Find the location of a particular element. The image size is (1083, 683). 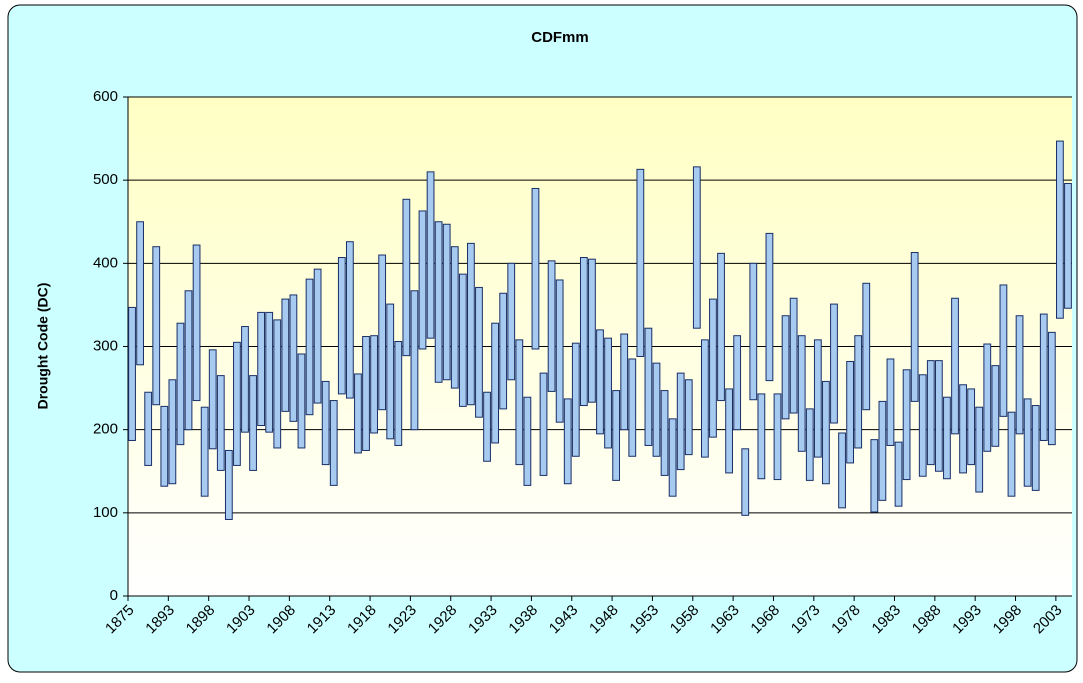

y-tick-label: 300 is located at coordinates (105, 345).